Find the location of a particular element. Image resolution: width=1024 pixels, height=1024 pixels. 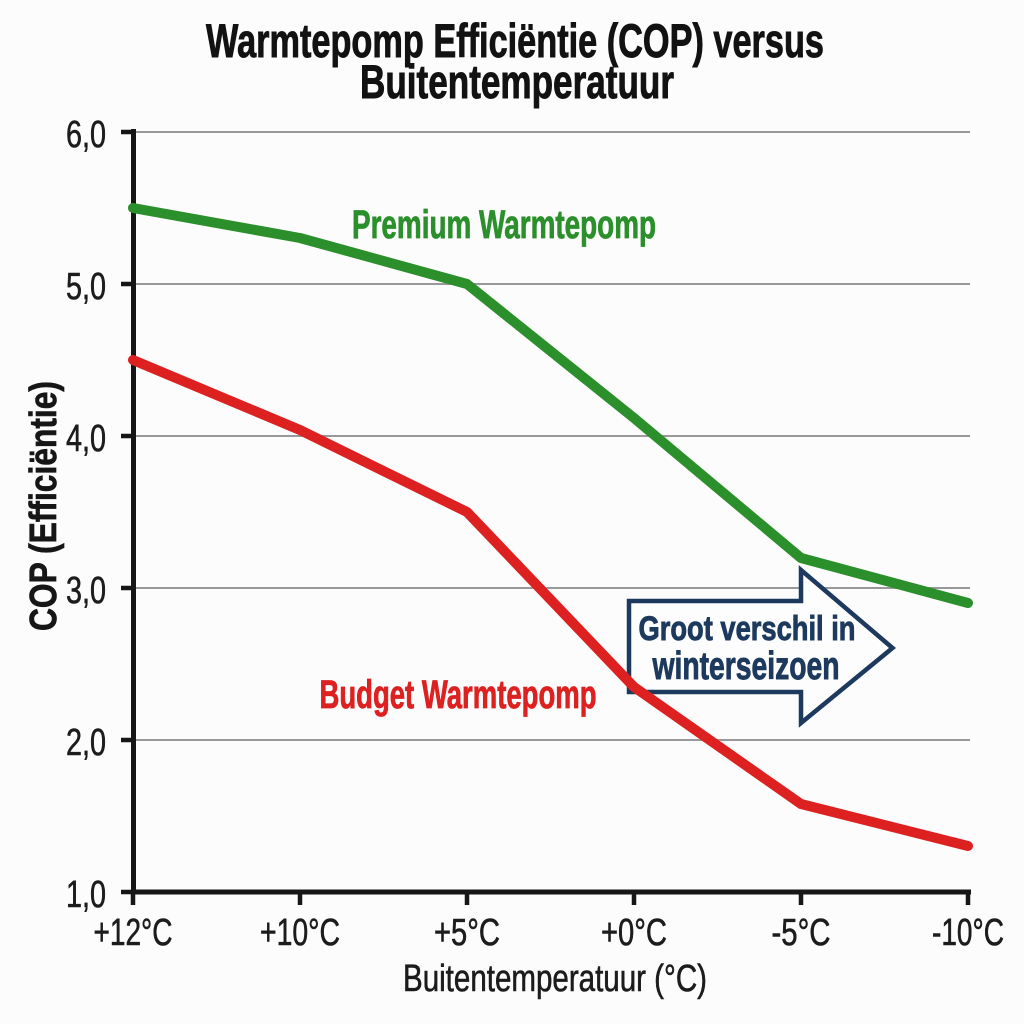

svg-text: +0°C is located at coordinates (634, 933).